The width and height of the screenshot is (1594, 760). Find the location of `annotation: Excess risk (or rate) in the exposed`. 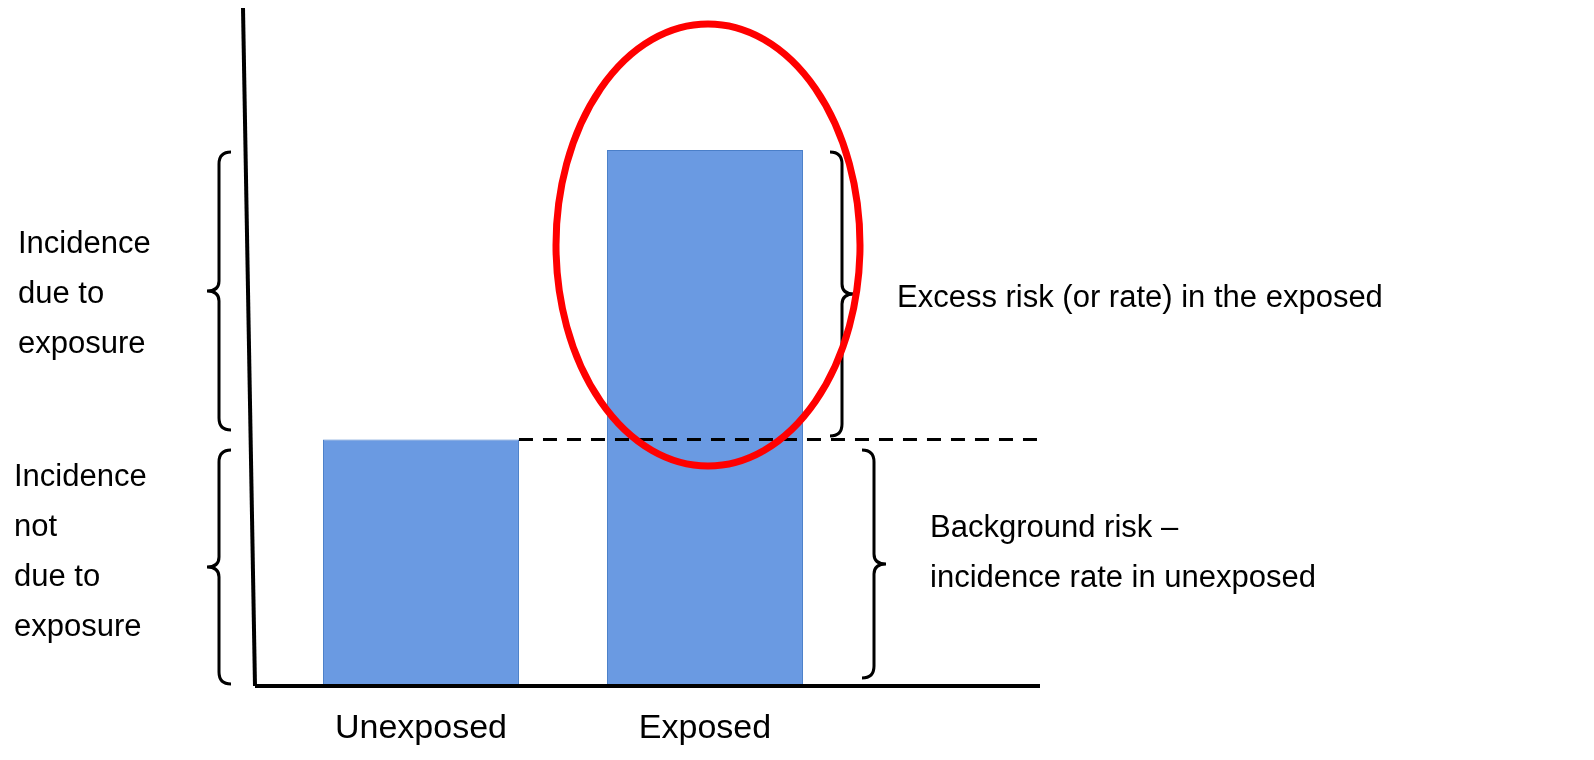

annotation: Excess risk (or rate) in the exposed is located at coordinates (1140, 297).